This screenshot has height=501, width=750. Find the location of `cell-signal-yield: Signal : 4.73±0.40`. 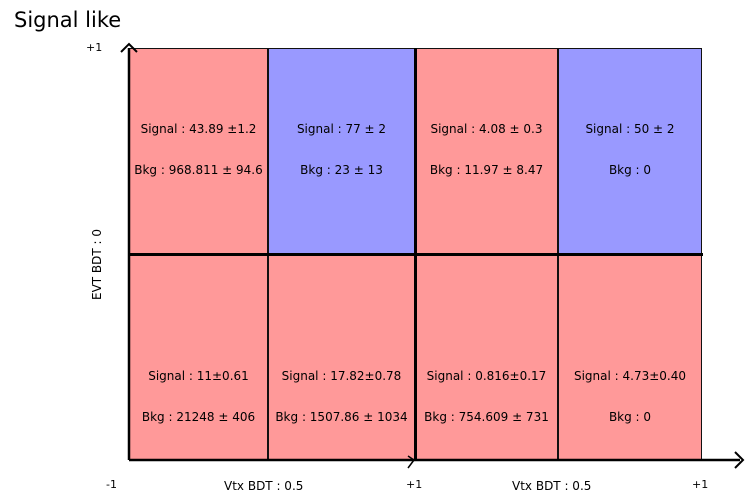

cell-signal-yield: Signal : 4.73±0.40 is located at coordinates (630, 376).